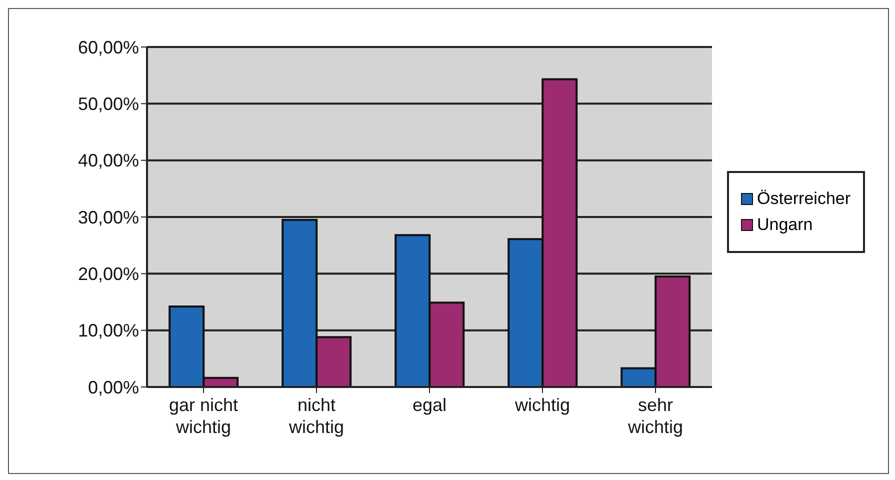 This screenshot has height=480, width=895. What do you see at coordinates (429, 405) in the screenshot?
I see `x-tick-label: egal` at bounding box center [429, 405].